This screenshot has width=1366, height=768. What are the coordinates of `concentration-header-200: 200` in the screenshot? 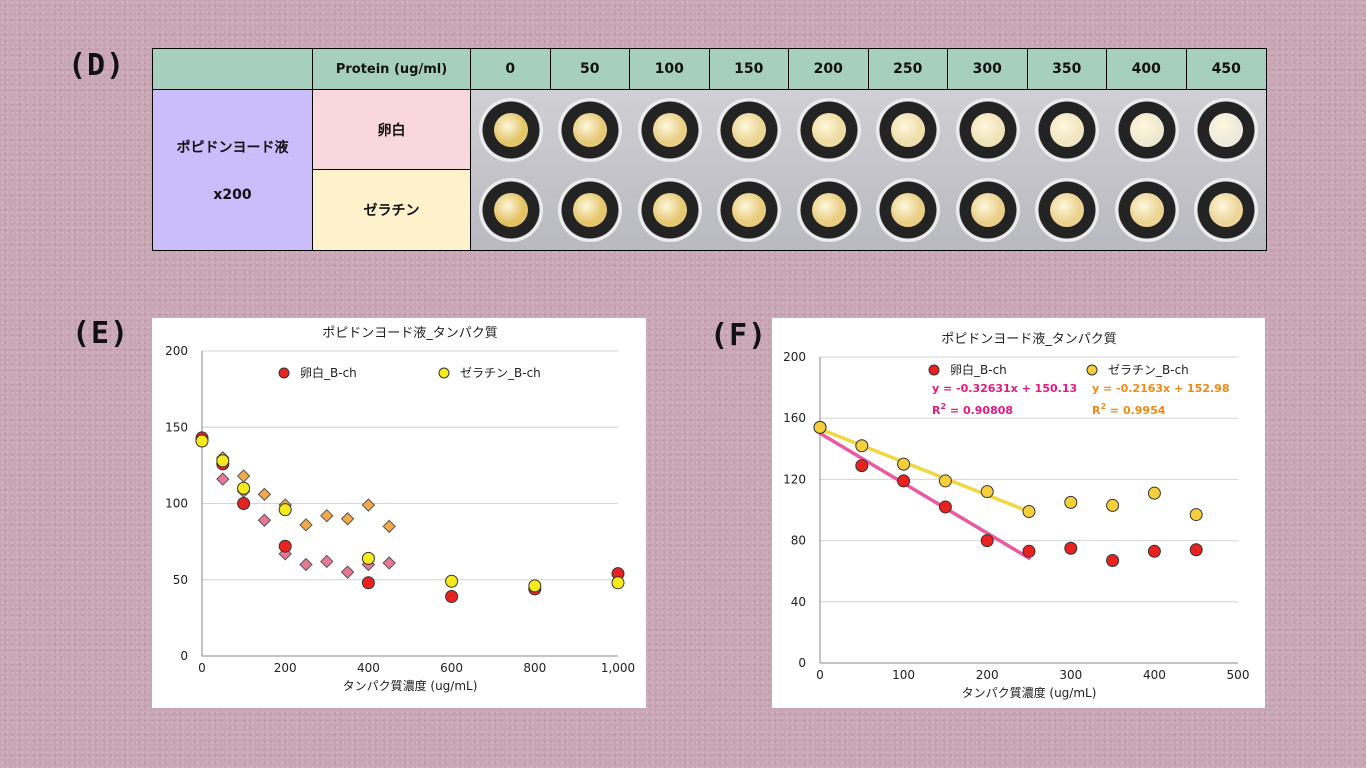 It's located at (829, 69).